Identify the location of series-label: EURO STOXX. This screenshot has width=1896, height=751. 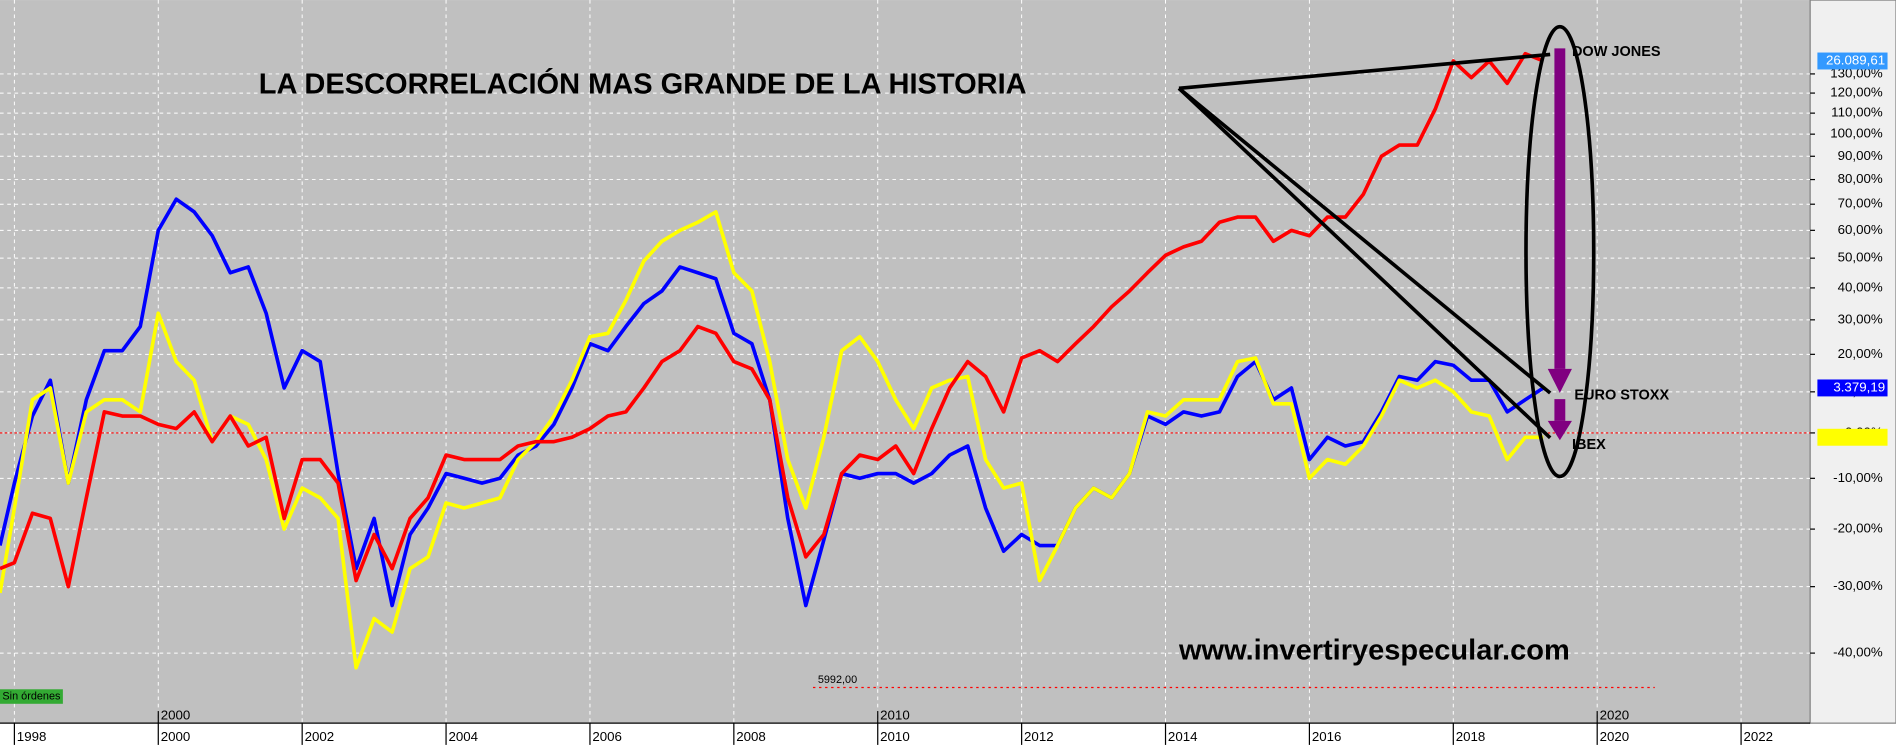
(1621, 395).